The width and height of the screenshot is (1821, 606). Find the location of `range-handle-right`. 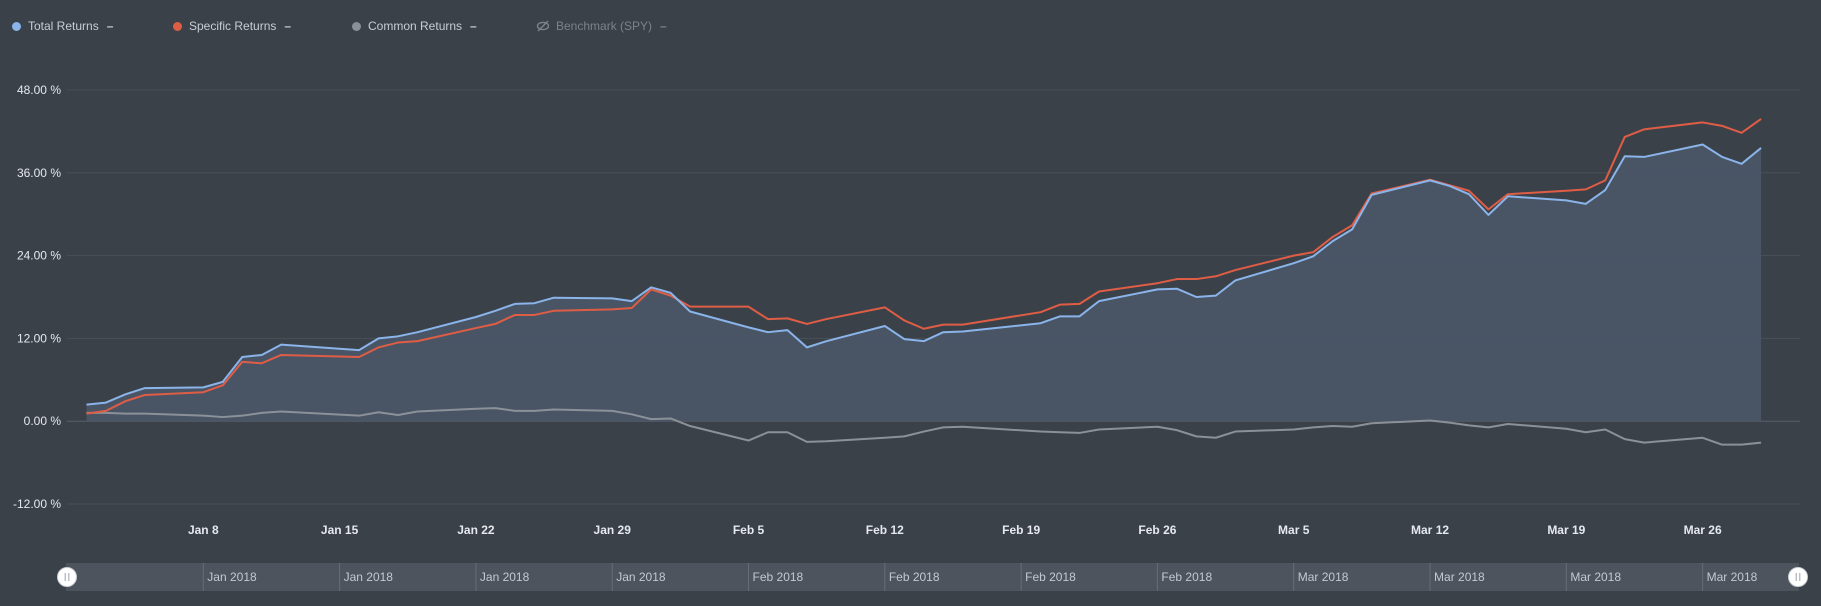

range-handle-right is located at coordinates (1798, 577).